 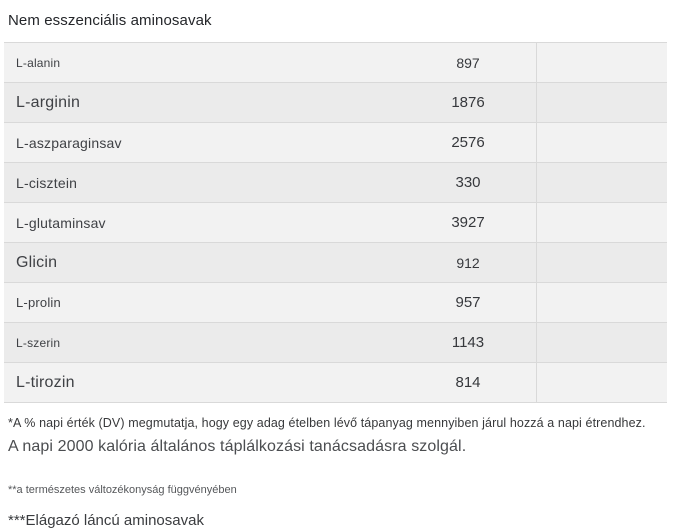 I want to click on amino-value: 2576, so click(x=468, y=142).